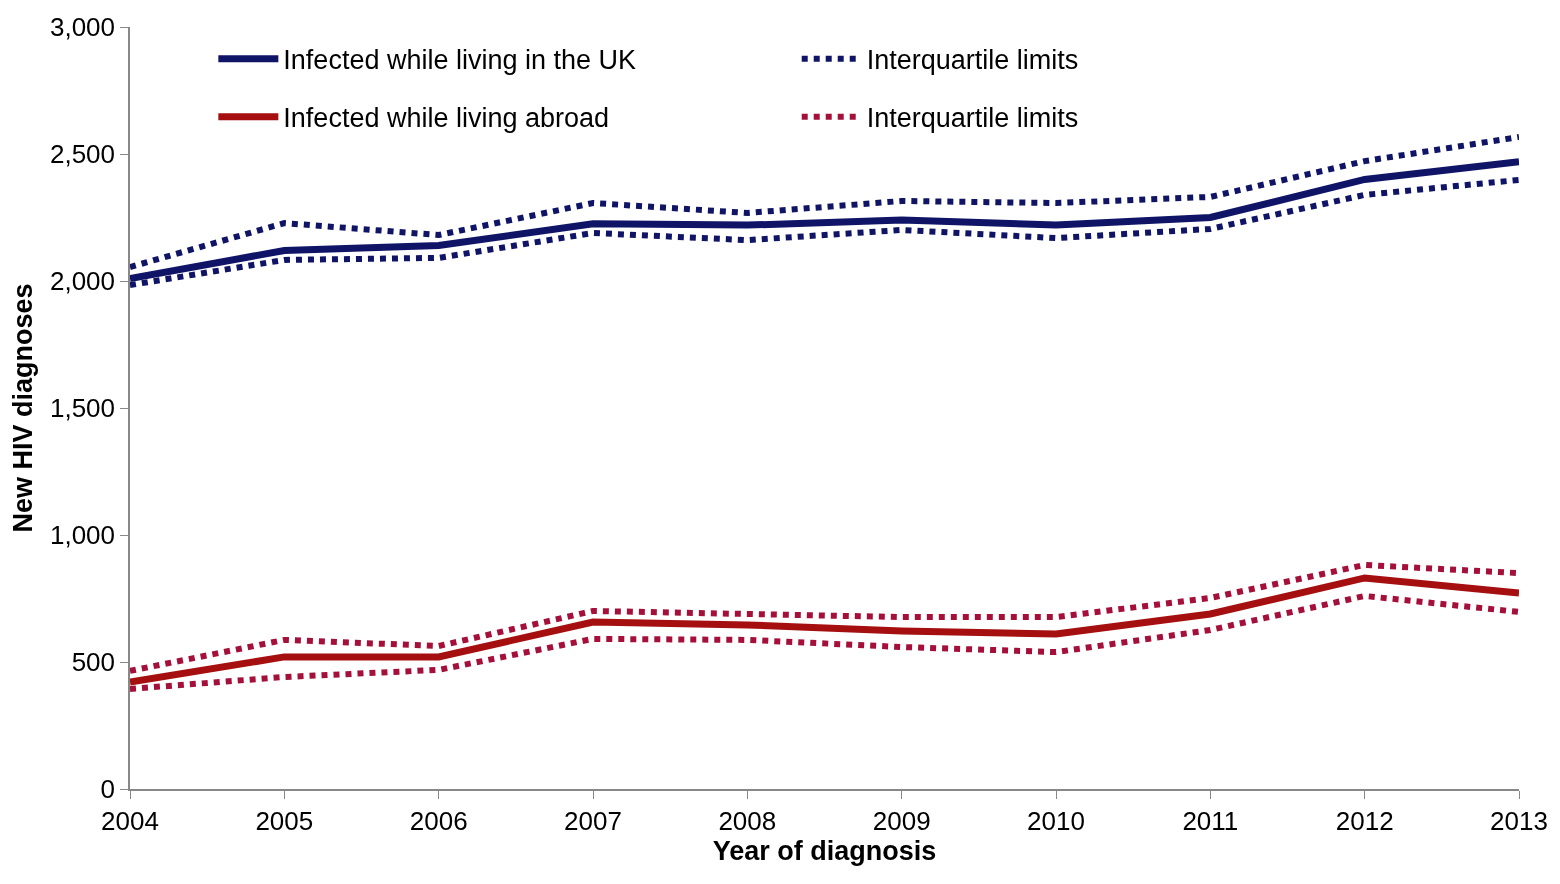  What do you see at coordinates (438, 820) in the screenshot?
I see `x-tick-label: 2006` at bounding box center [438, 820].